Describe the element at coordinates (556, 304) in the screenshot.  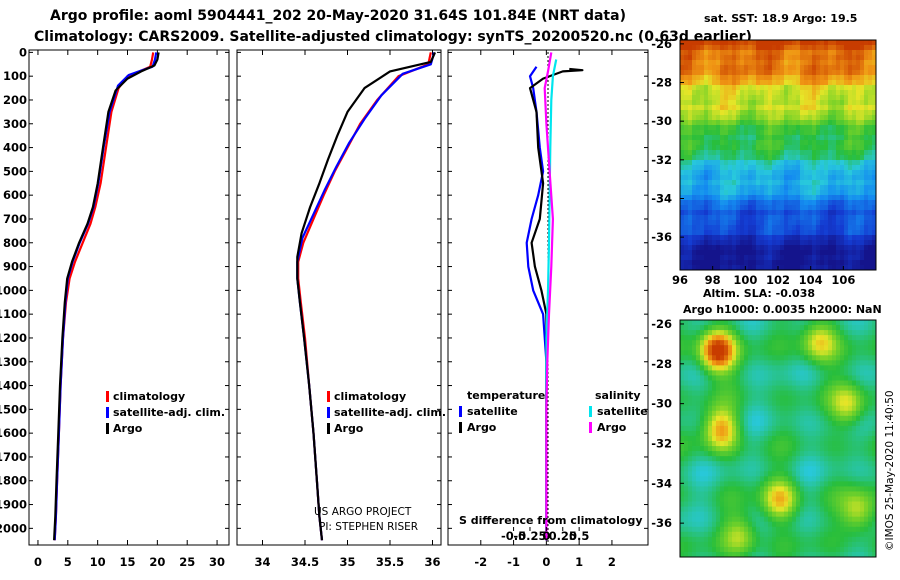
I see `series-line-temperature-argo` at that location.